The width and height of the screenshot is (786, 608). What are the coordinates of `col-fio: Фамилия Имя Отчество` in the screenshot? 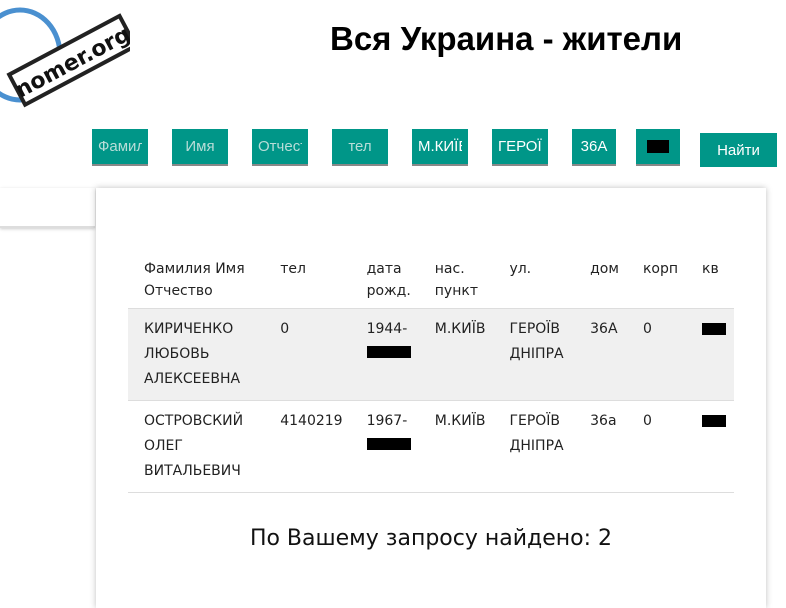 It's located at (194, 280).